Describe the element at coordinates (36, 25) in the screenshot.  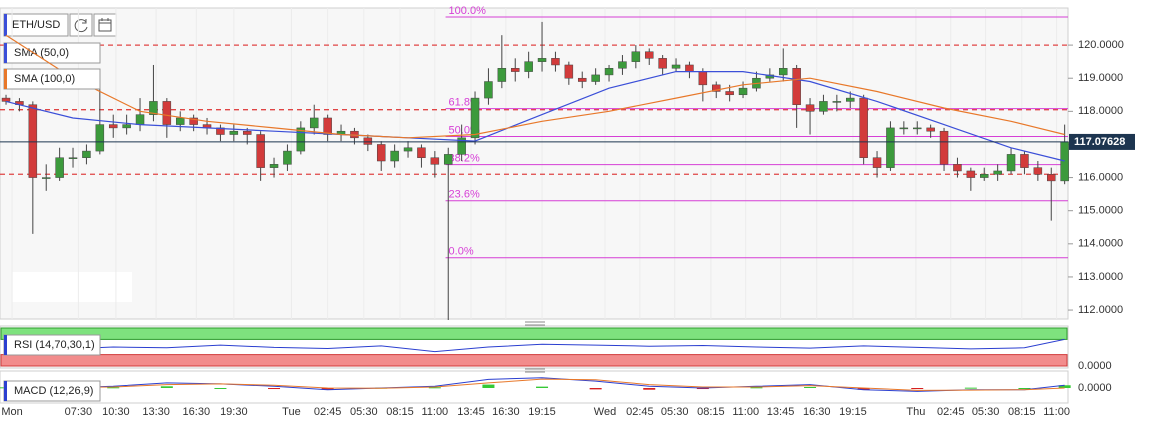
I see `symbol: ETH/USD` at that location.